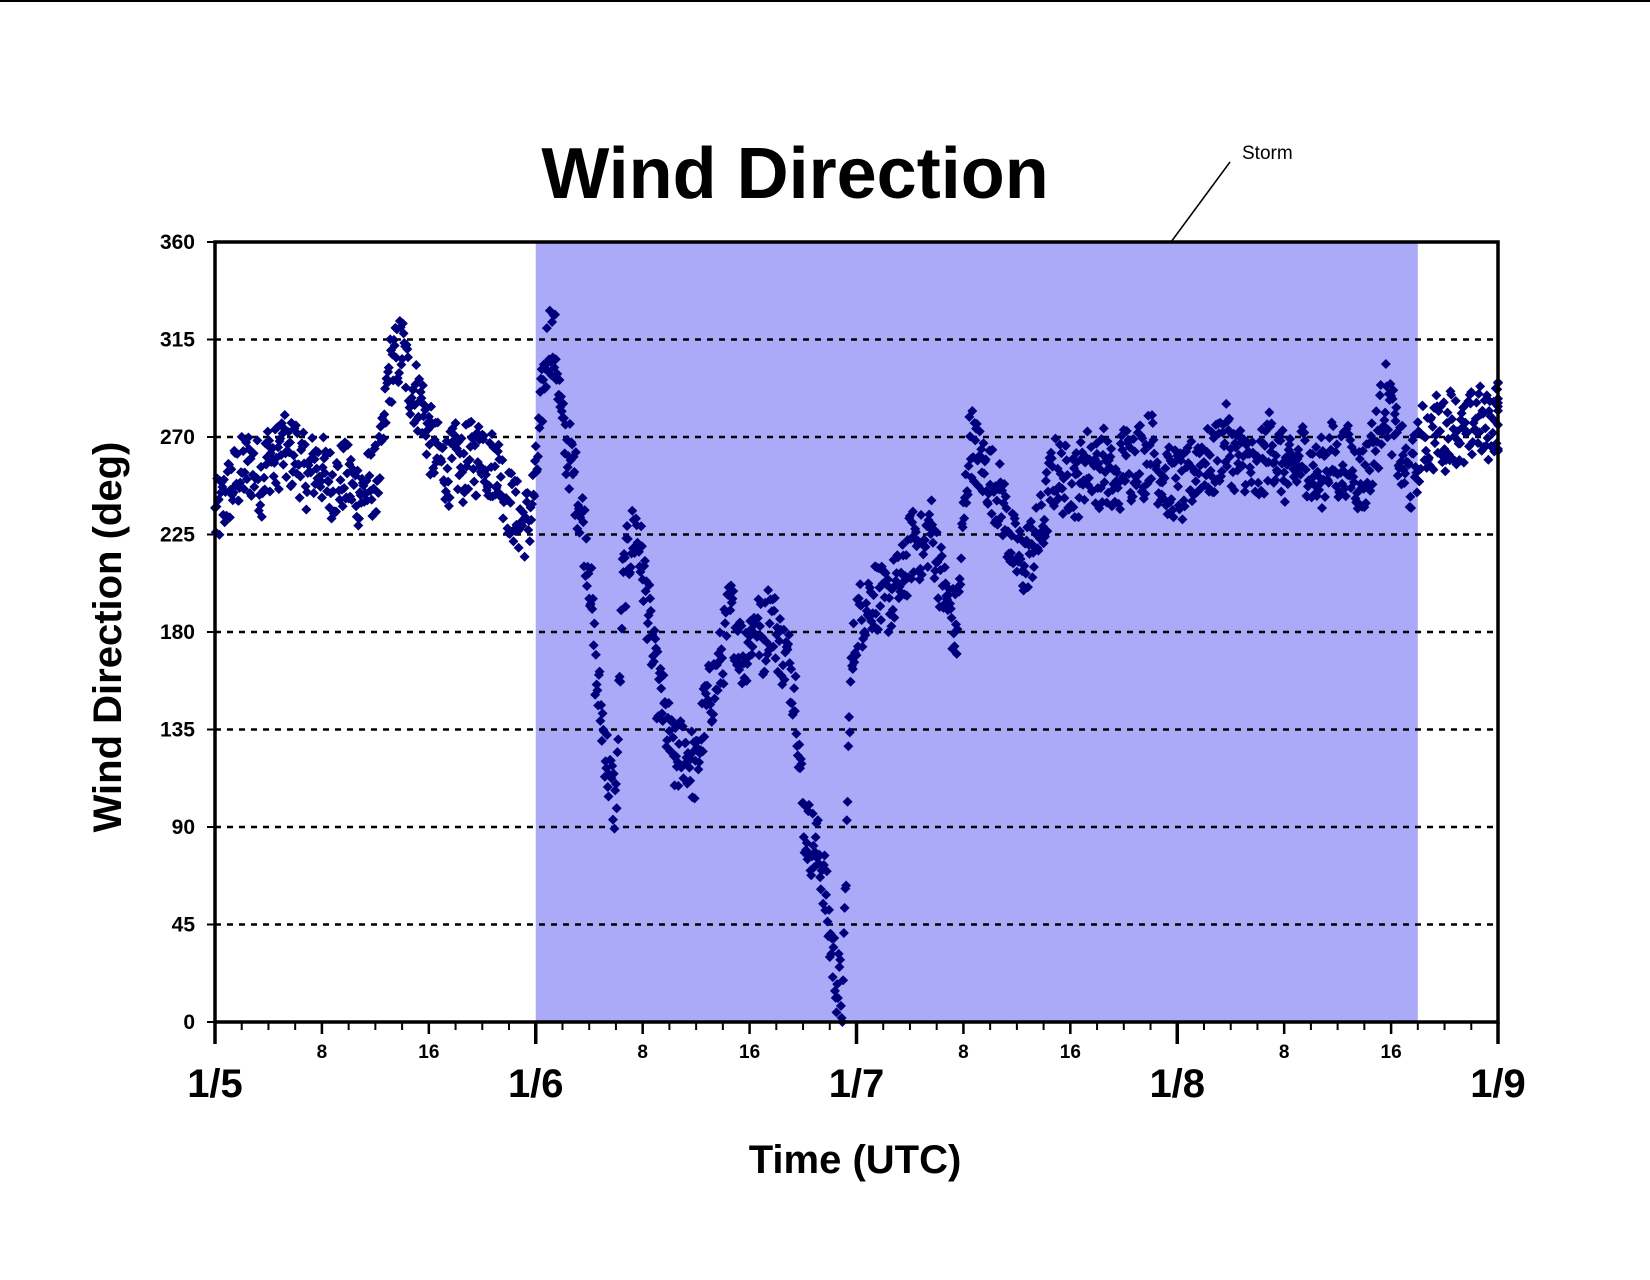  What do you see at coordinates (536, 1084) in the screenshot?
I see `x-day-label: 1/6` at bounding box center [536, 1084].